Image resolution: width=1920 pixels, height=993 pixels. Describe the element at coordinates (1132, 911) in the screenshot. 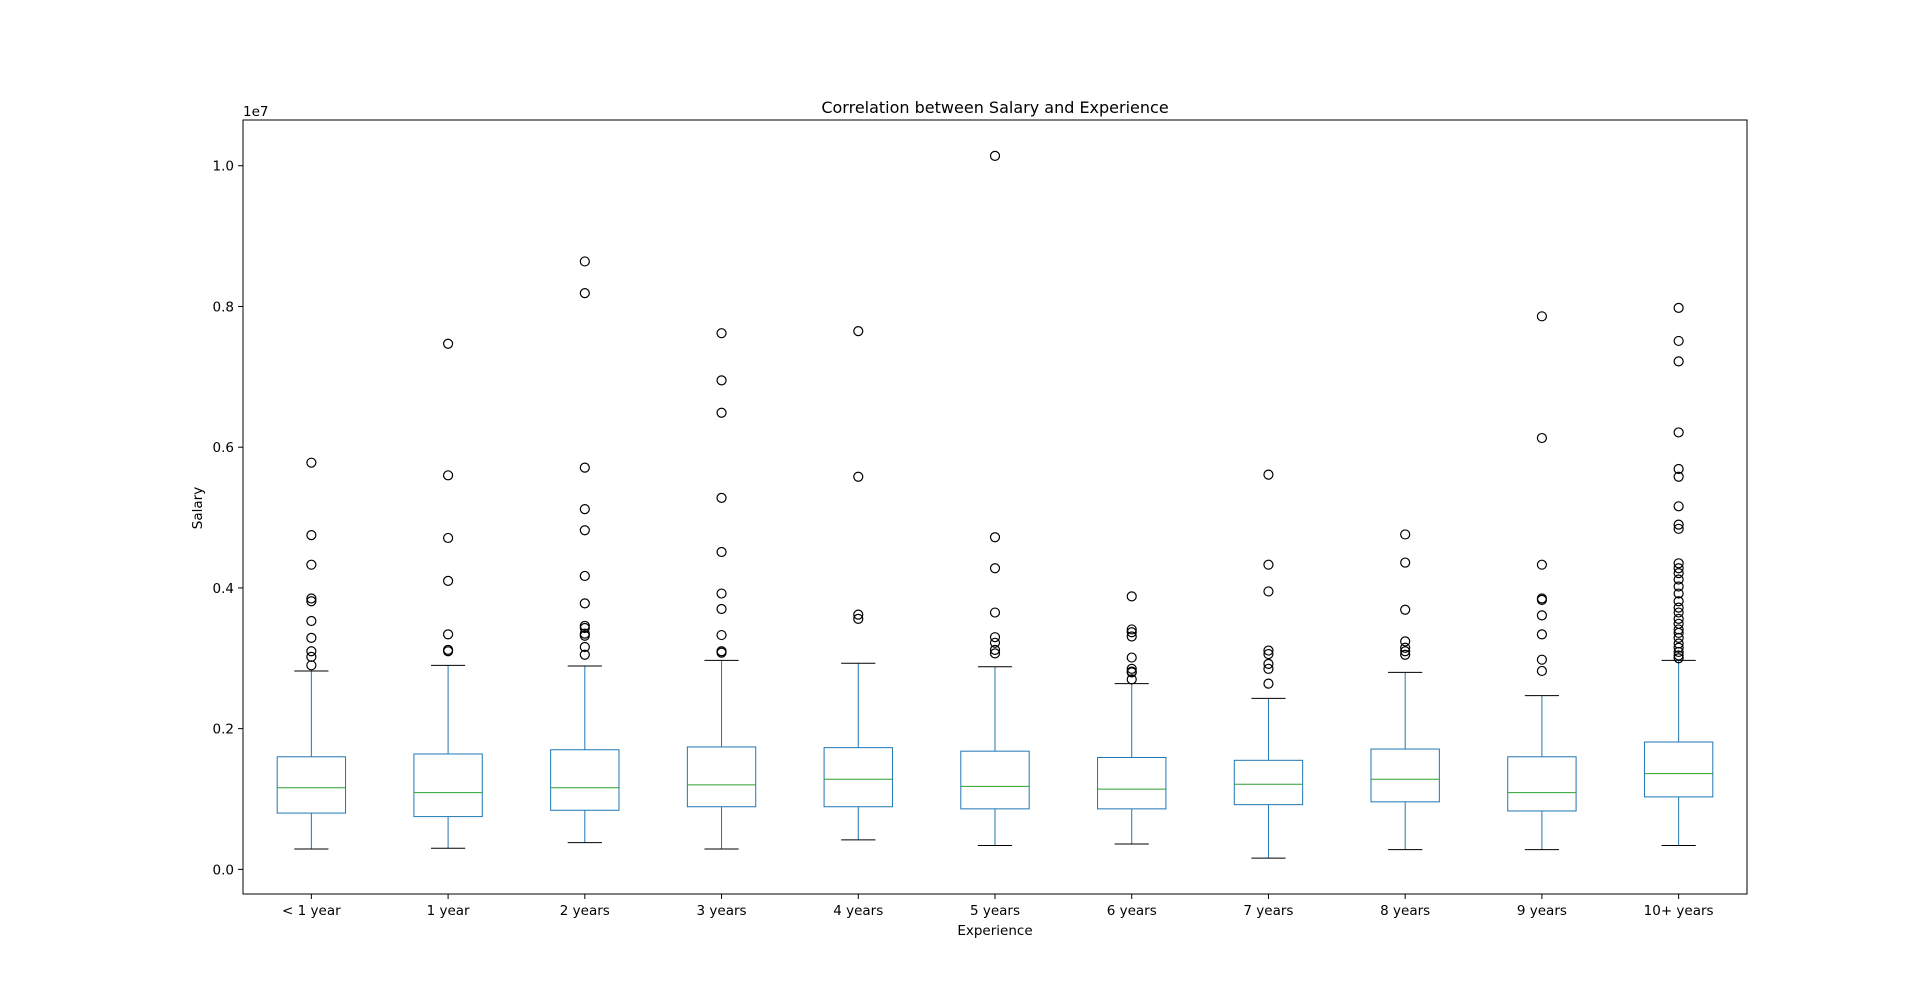

I see `x-tick-label: 6 years` at that location.